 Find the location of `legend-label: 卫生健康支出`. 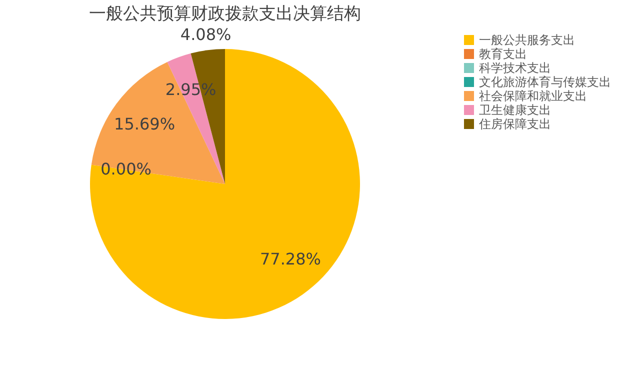

legend-label: 卫生健康支出 is located at coordinates (515, 110).